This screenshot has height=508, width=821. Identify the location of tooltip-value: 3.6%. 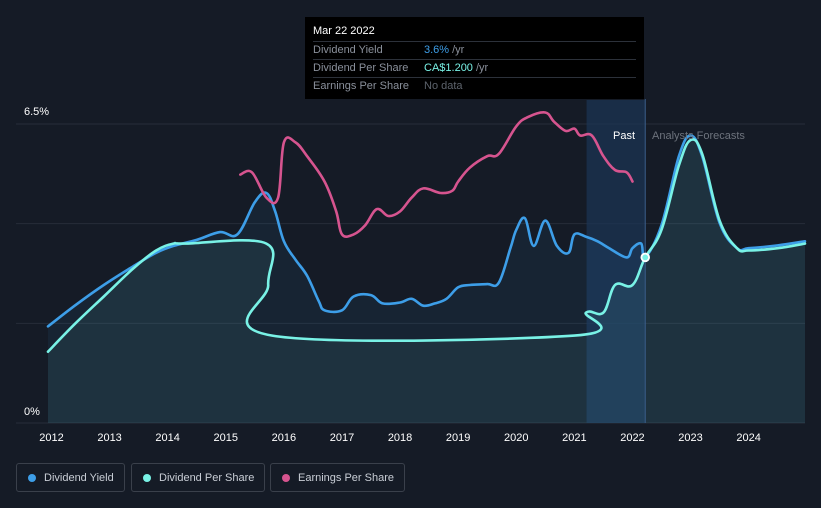
(437, 50).